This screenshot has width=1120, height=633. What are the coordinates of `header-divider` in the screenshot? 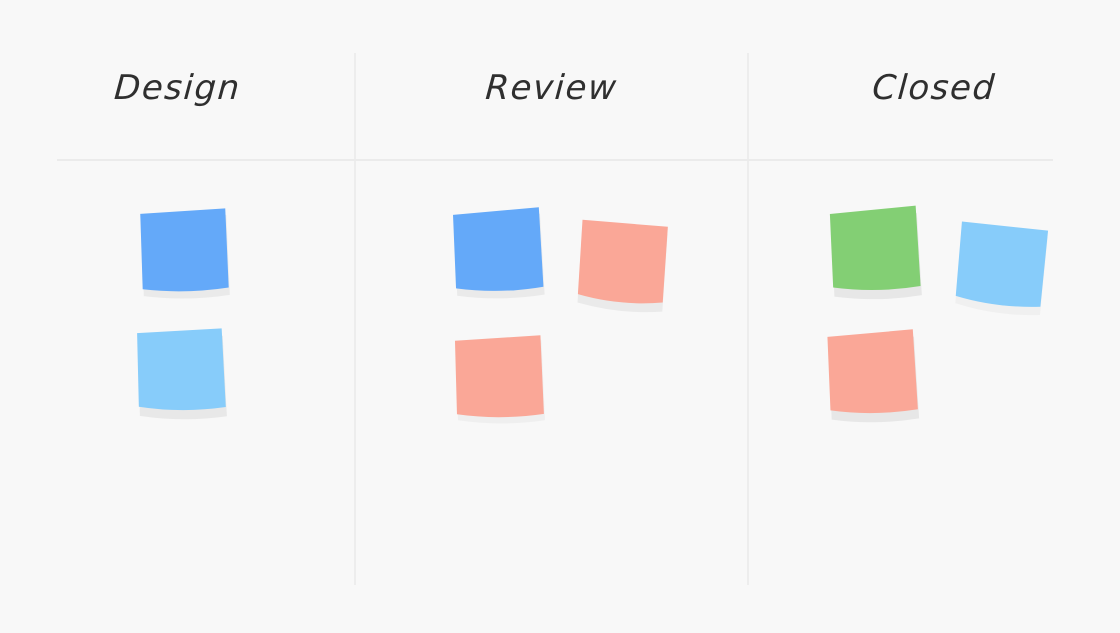 It's located at (555, 160).